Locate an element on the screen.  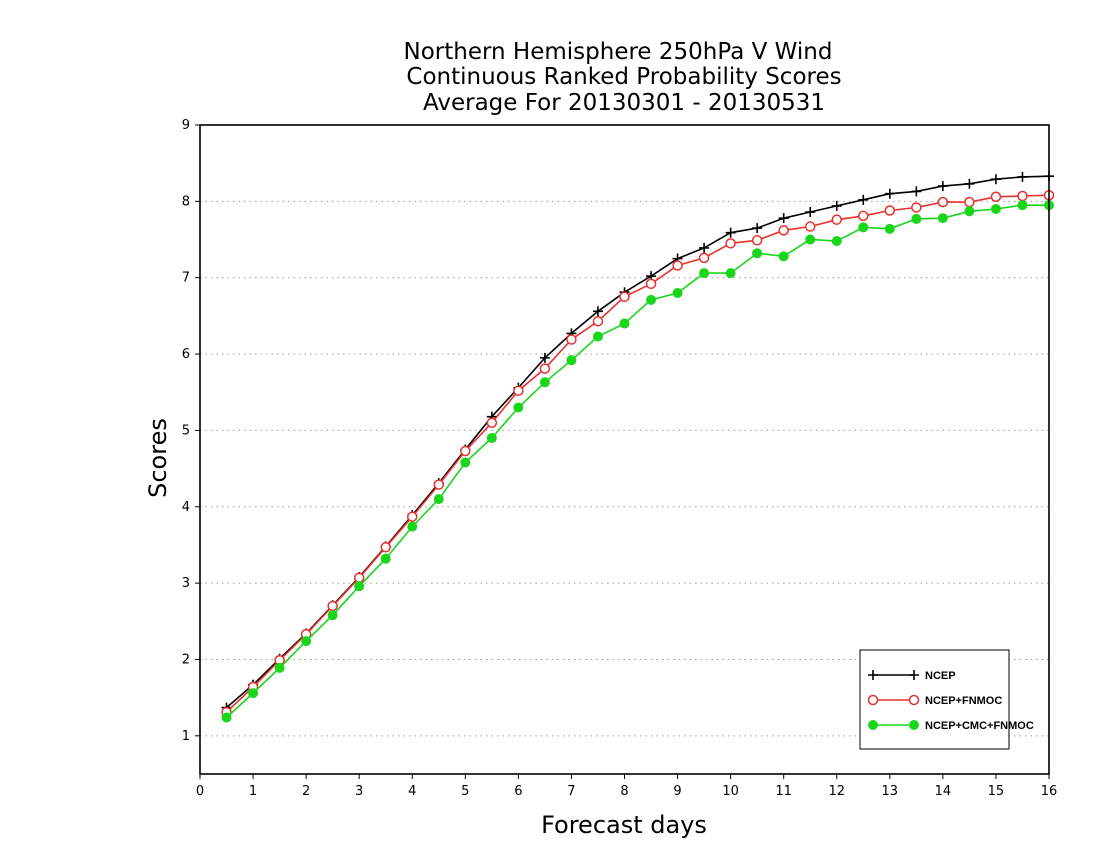
x-tick-label: 15 is located at coordinates (996, 791).